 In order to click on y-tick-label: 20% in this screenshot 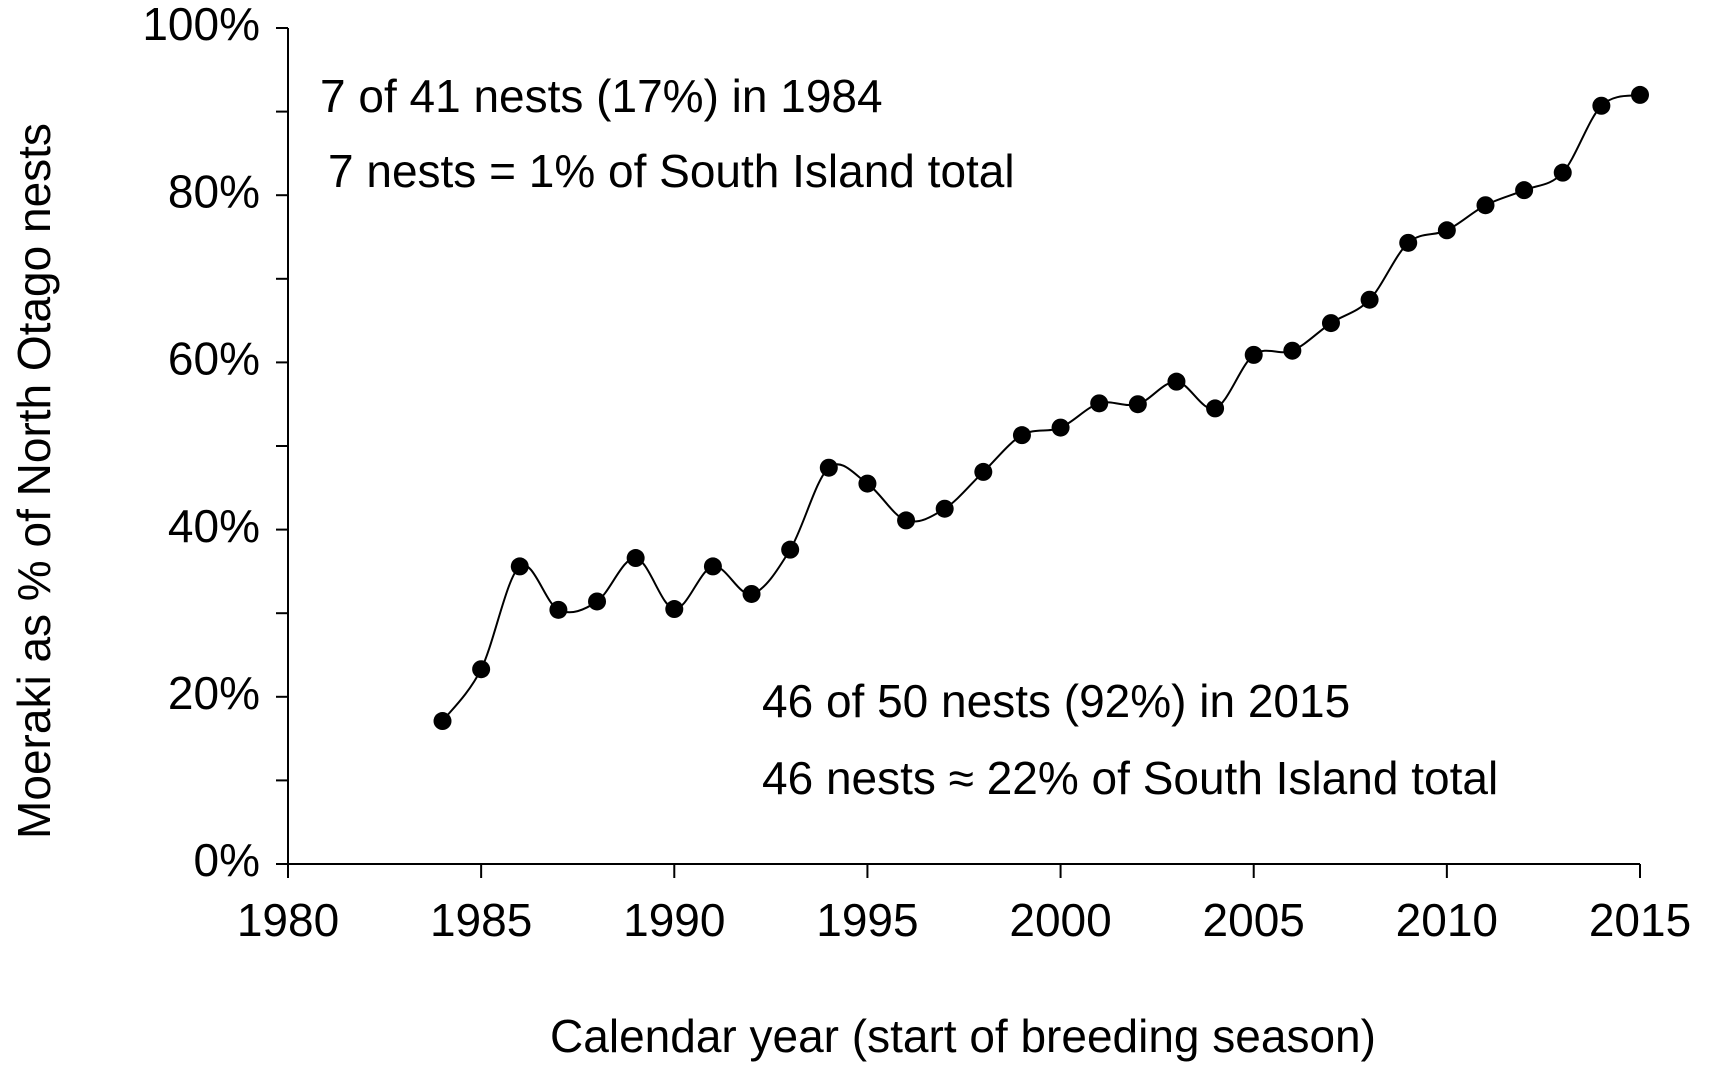, I will do `click(214, 693)`.